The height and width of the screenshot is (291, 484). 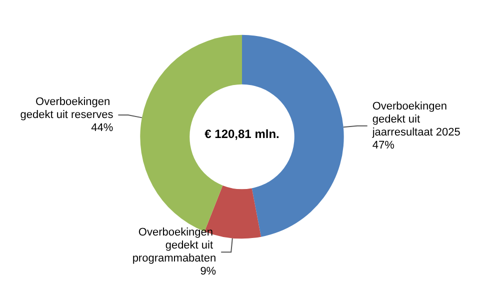 What do you see at coordinates (242, 134) in the screenshot?
I see `text: € 120,81 mln.` at bounding box center [242, 134].